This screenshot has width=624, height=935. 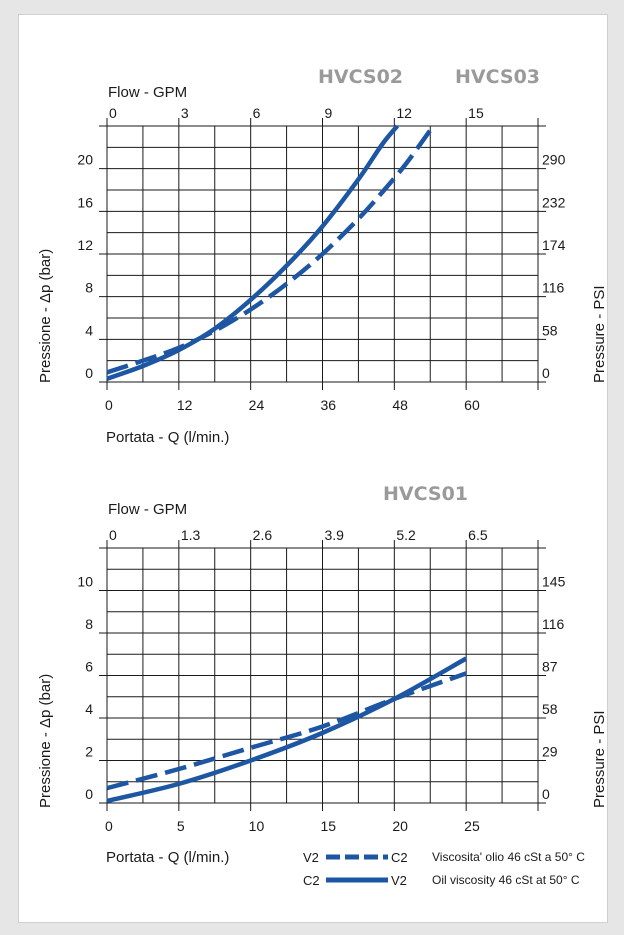 What do you see at coordinates (599, 759) in the screenshot?
I see `chart2-right-axis-label: Pressure - PSI` at bounding box center [599, 759].